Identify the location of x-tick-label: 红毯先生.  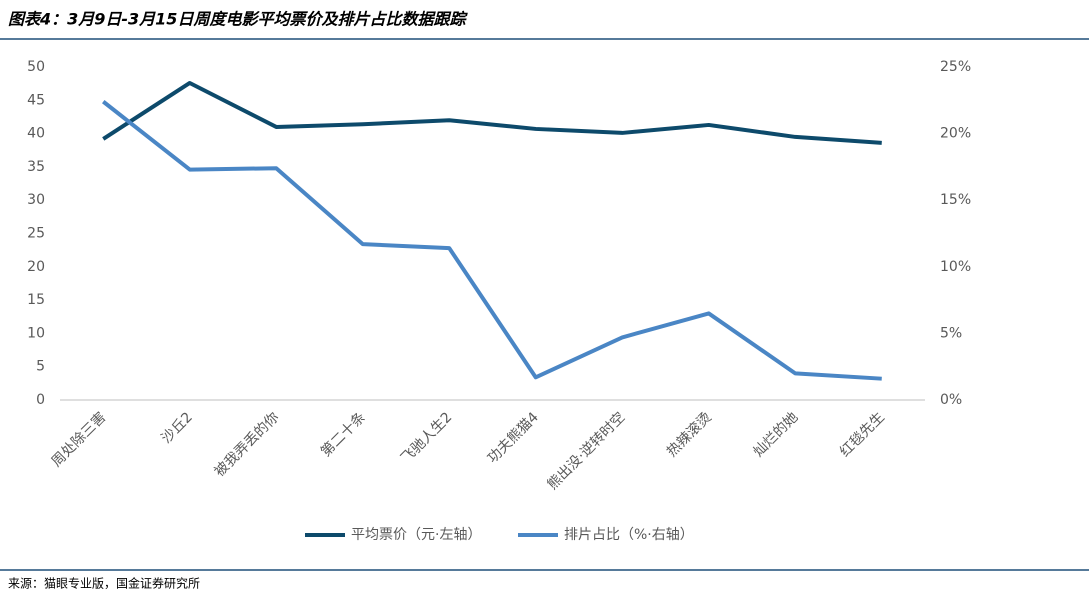
(862, 434).